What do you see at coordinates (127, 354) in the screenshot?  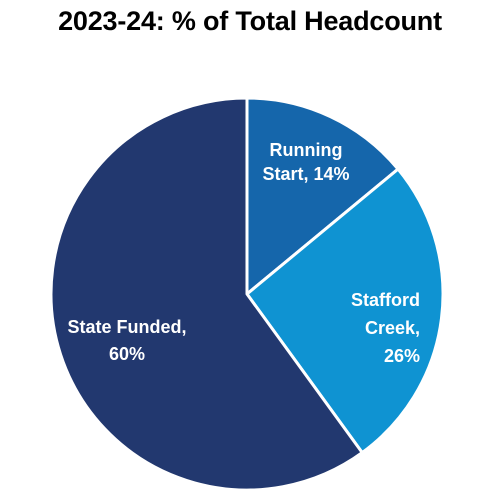 I see `slice-label-line: 60%` at bounding box center [127, 354].